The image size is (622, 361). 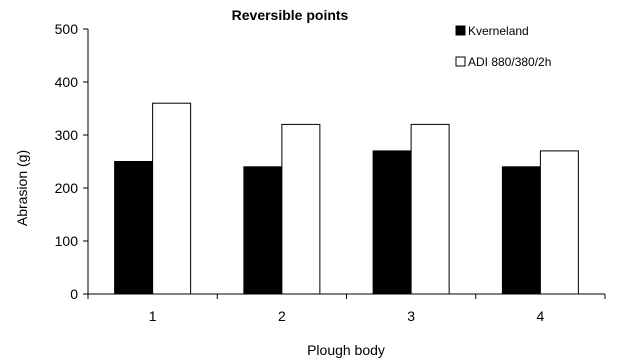 What do you see at coordinates (153, 316) in the screenshot?
I see `x-tick-label: 1` at bounding box center [153, 316].